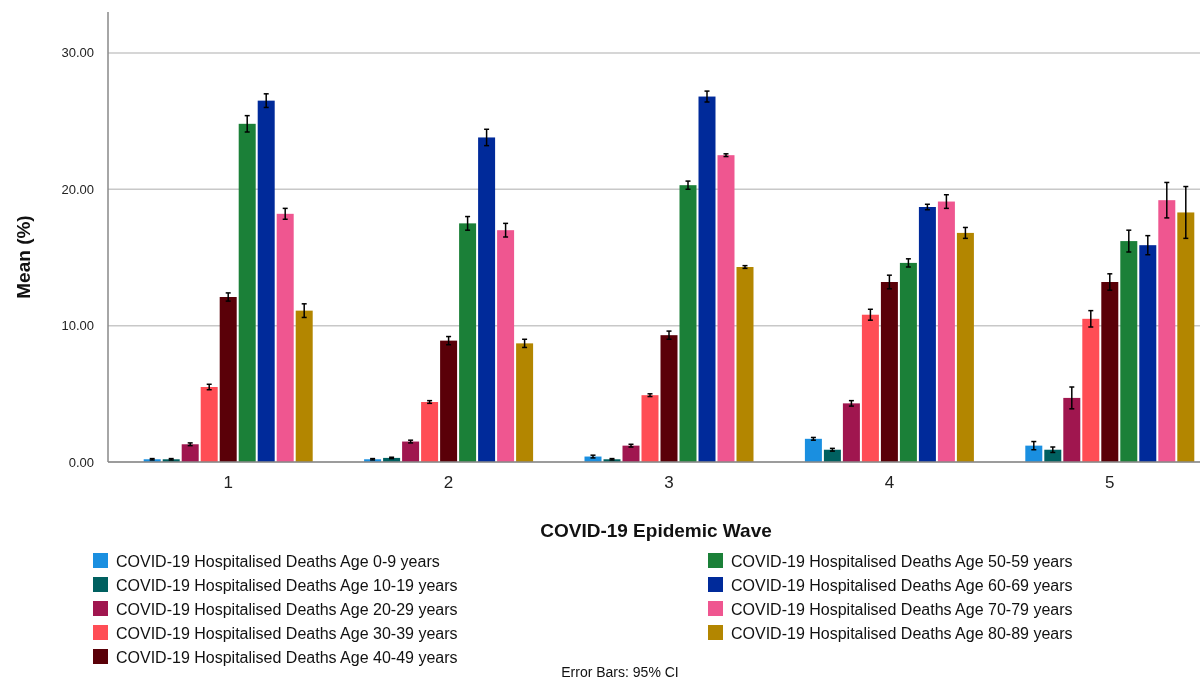 This screenshot has height=686, width=1201. I want to click on y-tick-label: 0.00, so click(81, 462).